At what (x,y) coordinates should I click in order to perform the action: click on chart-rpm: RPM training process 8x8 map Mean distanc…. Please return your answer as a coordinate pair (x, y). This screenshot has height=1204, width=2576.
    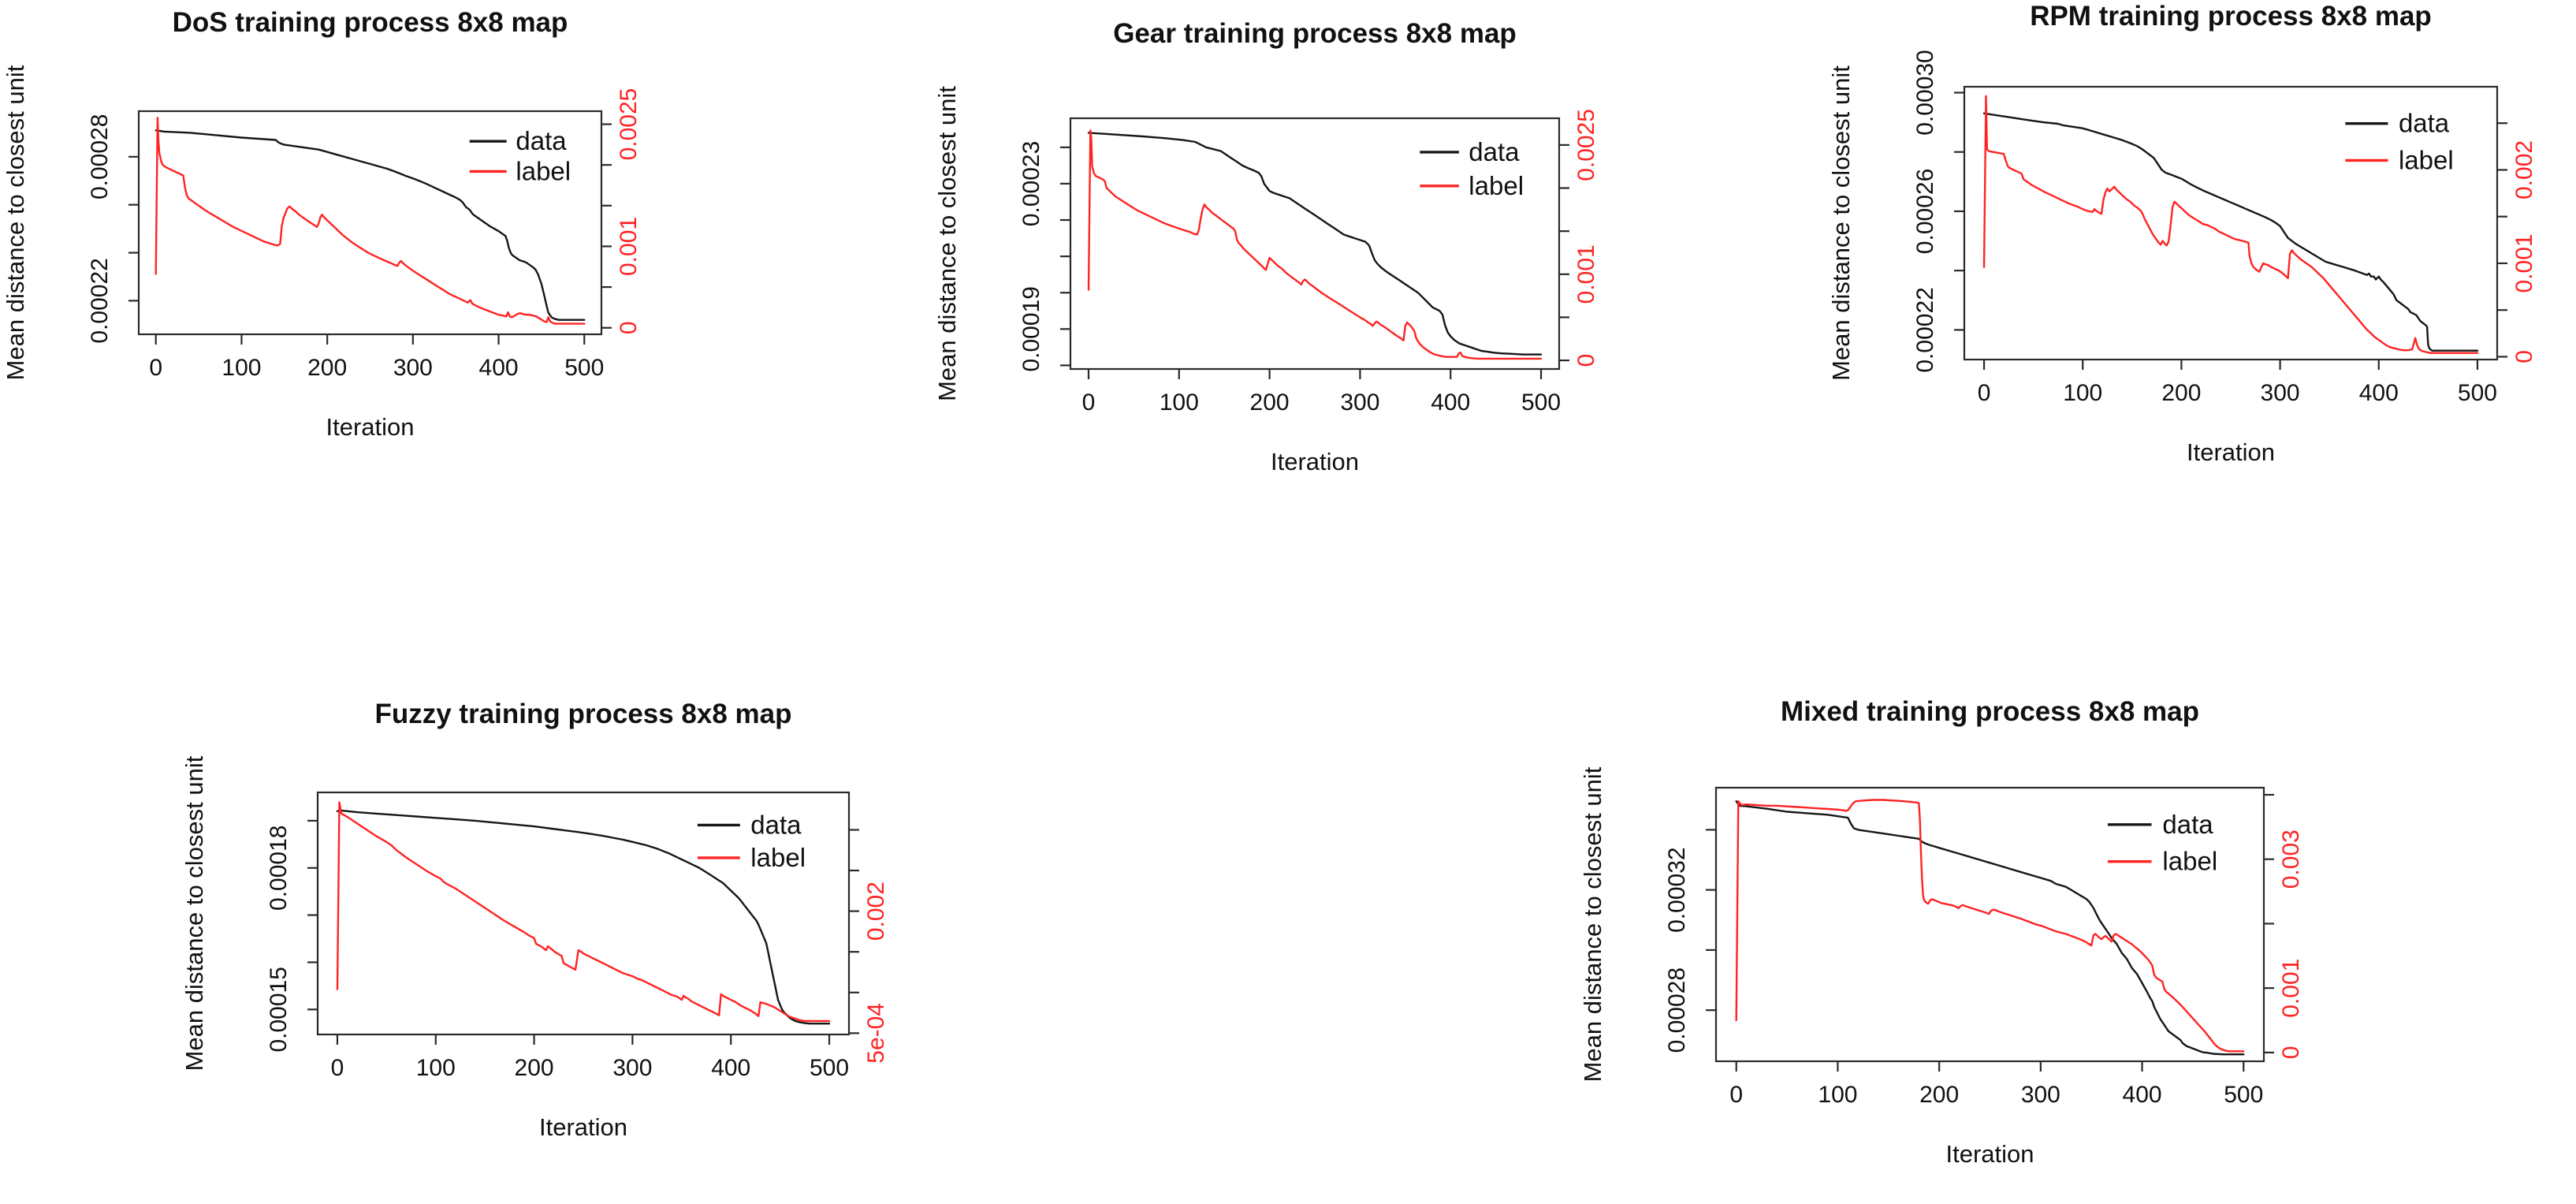
    Looking at the image, I should click on (2182, 233).